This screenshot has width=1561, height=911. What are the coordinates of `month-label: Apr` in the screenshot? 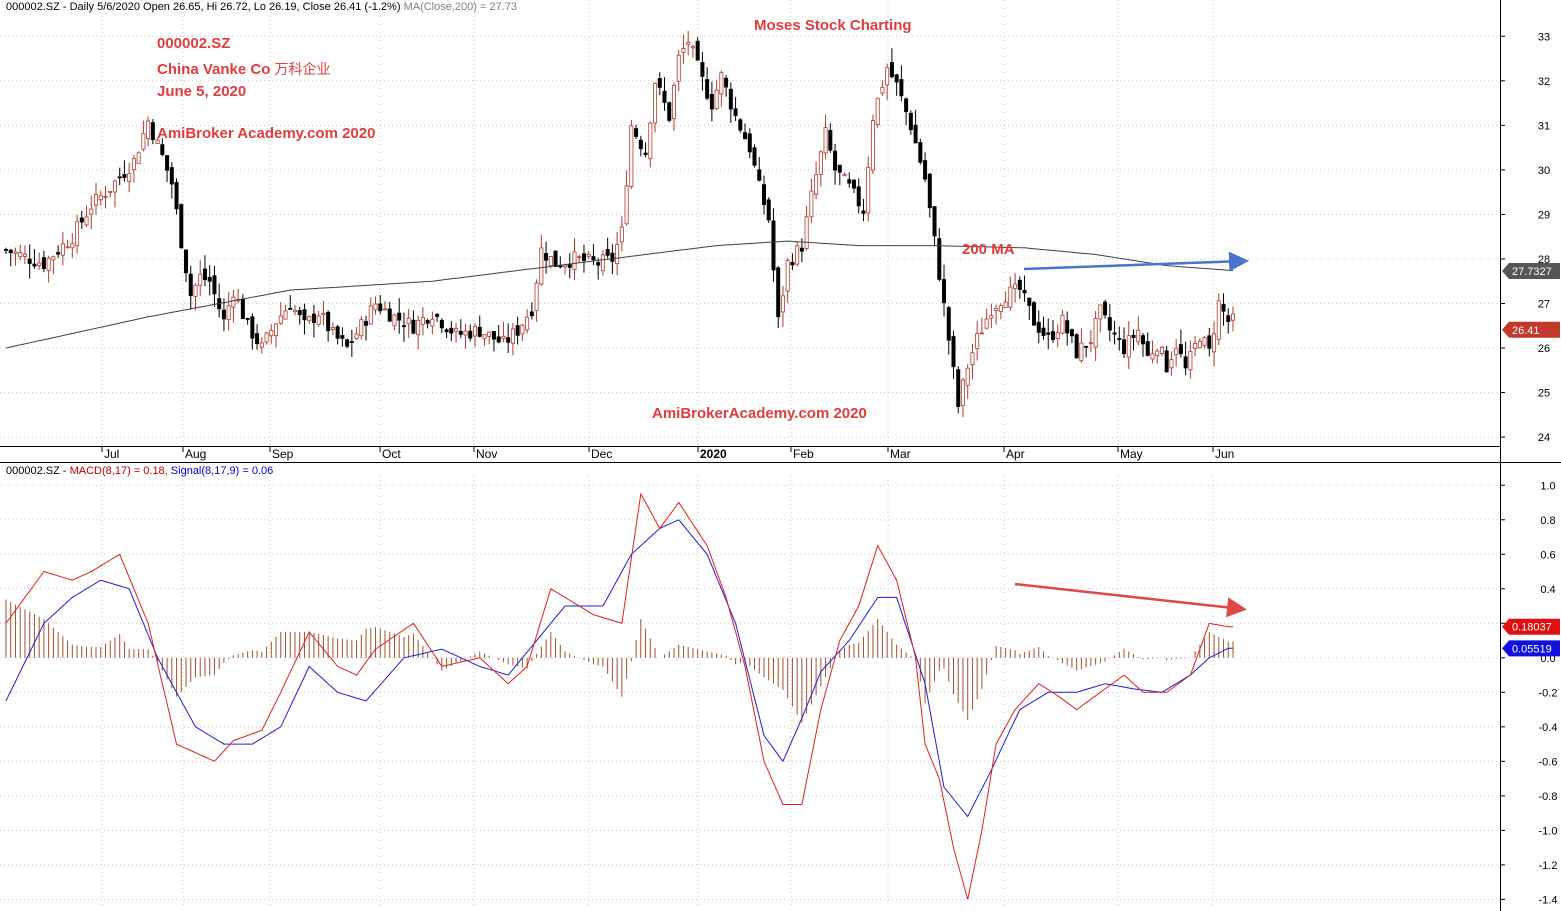 It's located at (1015, 454).